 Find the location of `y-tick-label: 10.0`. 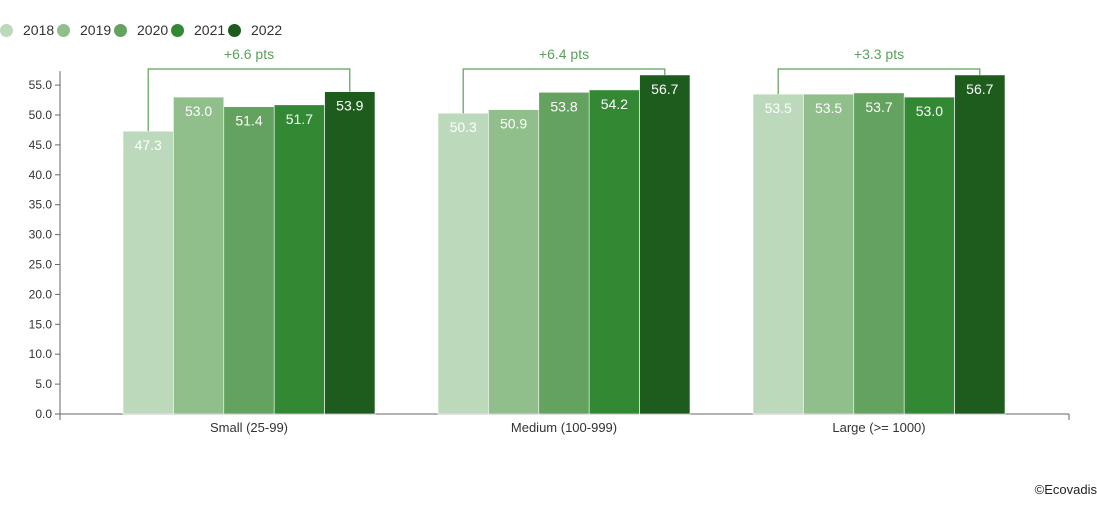

y-tick-label: 10.0 is located at coordinates (41, 354).